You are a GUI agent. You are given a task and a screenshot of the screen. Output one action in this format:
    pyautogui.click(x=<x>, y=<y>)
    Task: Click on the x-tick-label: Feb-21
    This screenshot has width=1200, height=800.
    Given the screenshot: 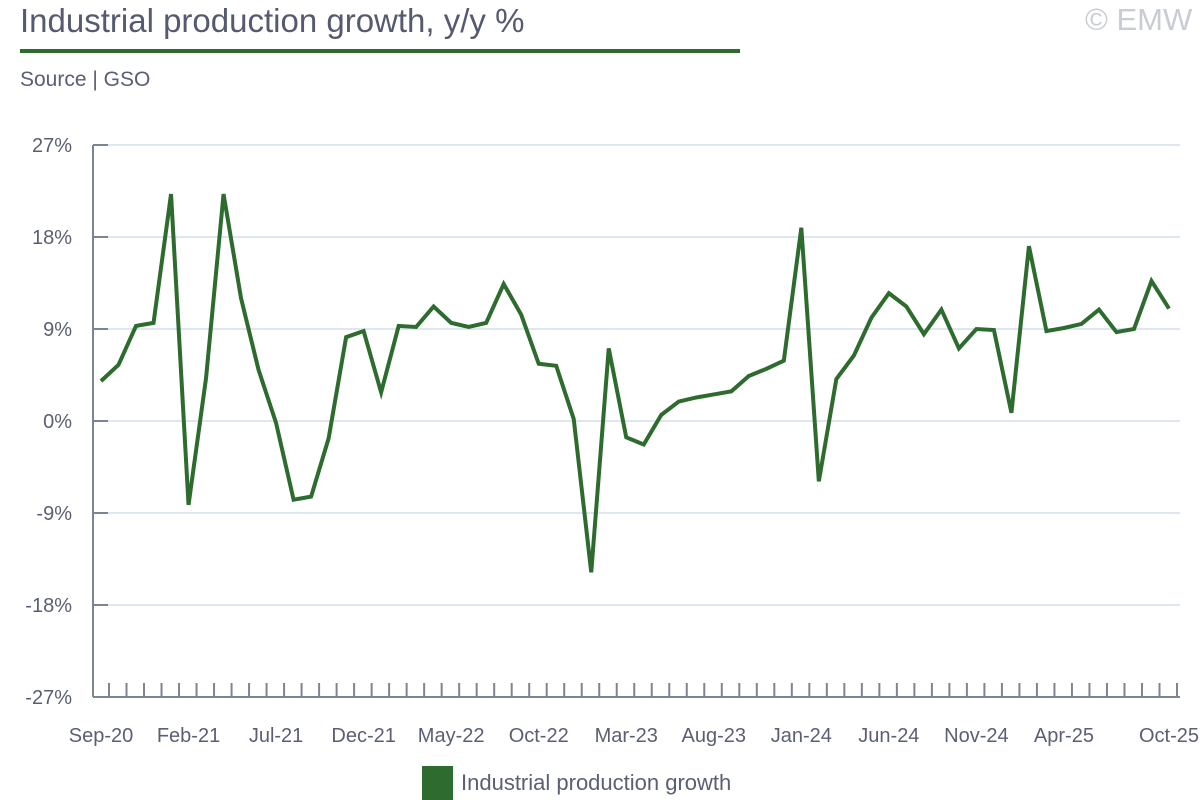 What is the action you would take?
    pyautogui.click(x=188, y=736)
    